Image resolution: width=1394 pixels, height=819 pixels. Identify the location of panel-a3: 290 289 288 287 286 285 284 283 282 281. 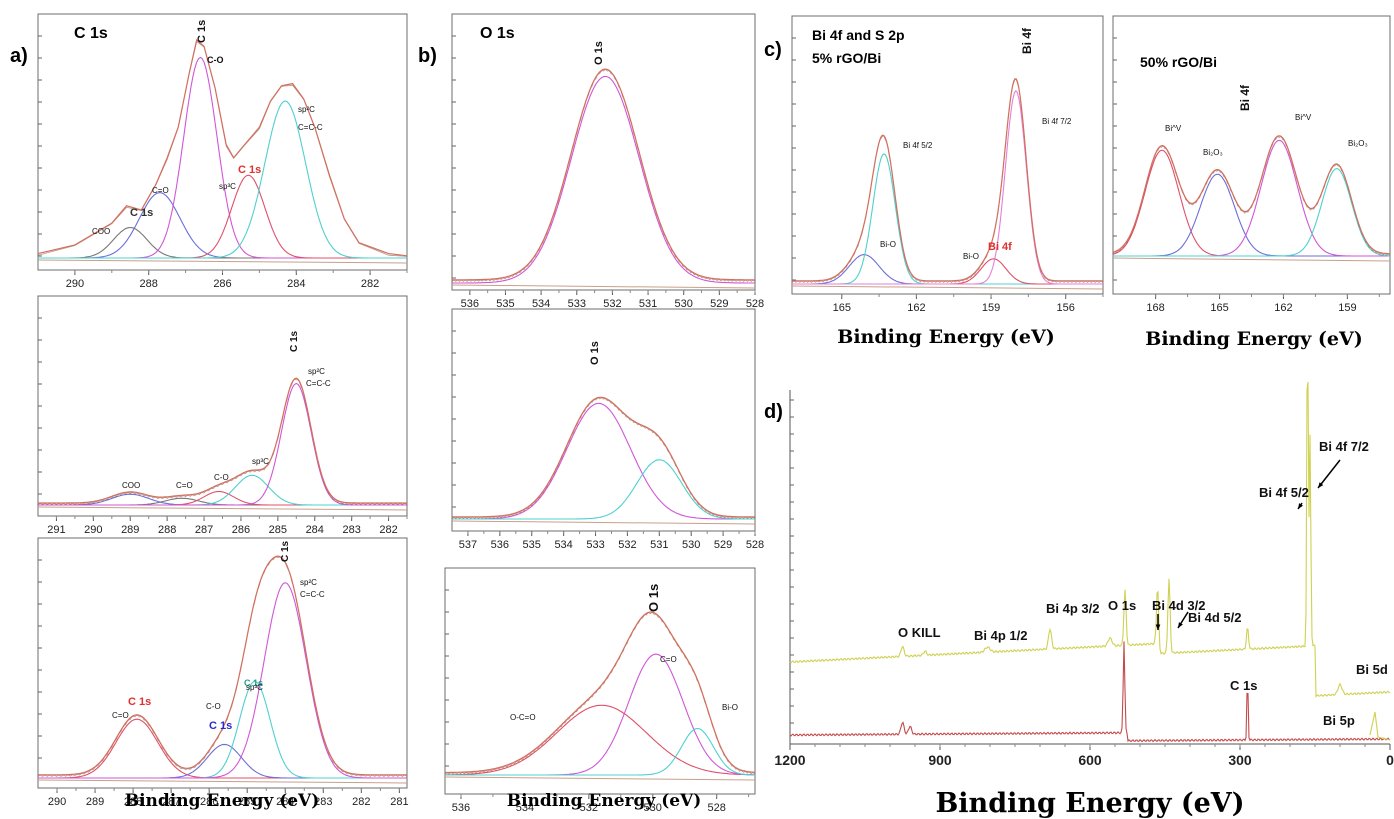
(223, 672).